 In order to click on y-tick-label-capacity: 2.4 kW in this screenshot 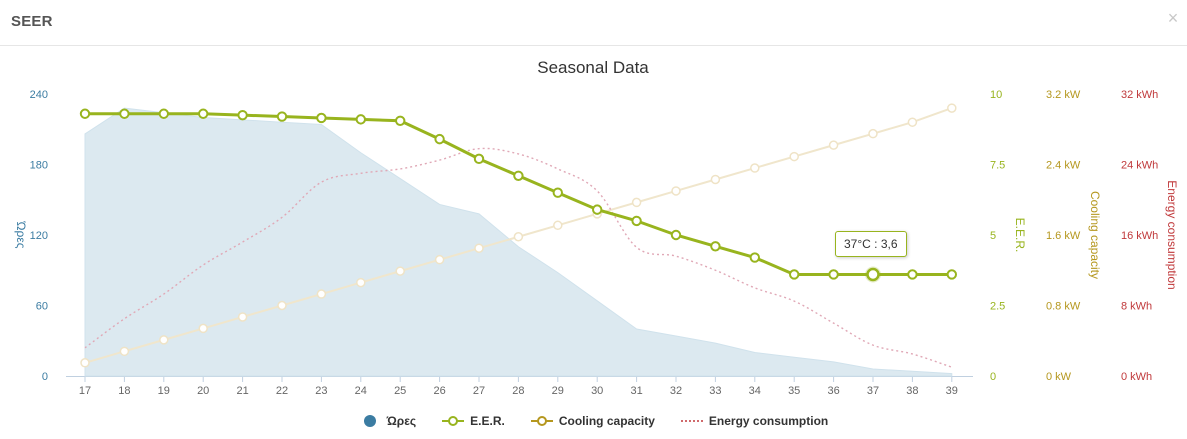, I will do `click(1063, 166)`.